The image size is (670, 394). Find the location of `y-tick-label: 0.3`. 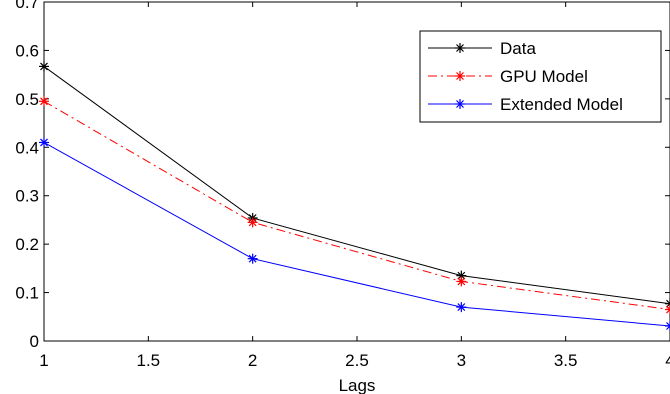

y-tick-label: 0.3 is located at coordinates (27, 196).